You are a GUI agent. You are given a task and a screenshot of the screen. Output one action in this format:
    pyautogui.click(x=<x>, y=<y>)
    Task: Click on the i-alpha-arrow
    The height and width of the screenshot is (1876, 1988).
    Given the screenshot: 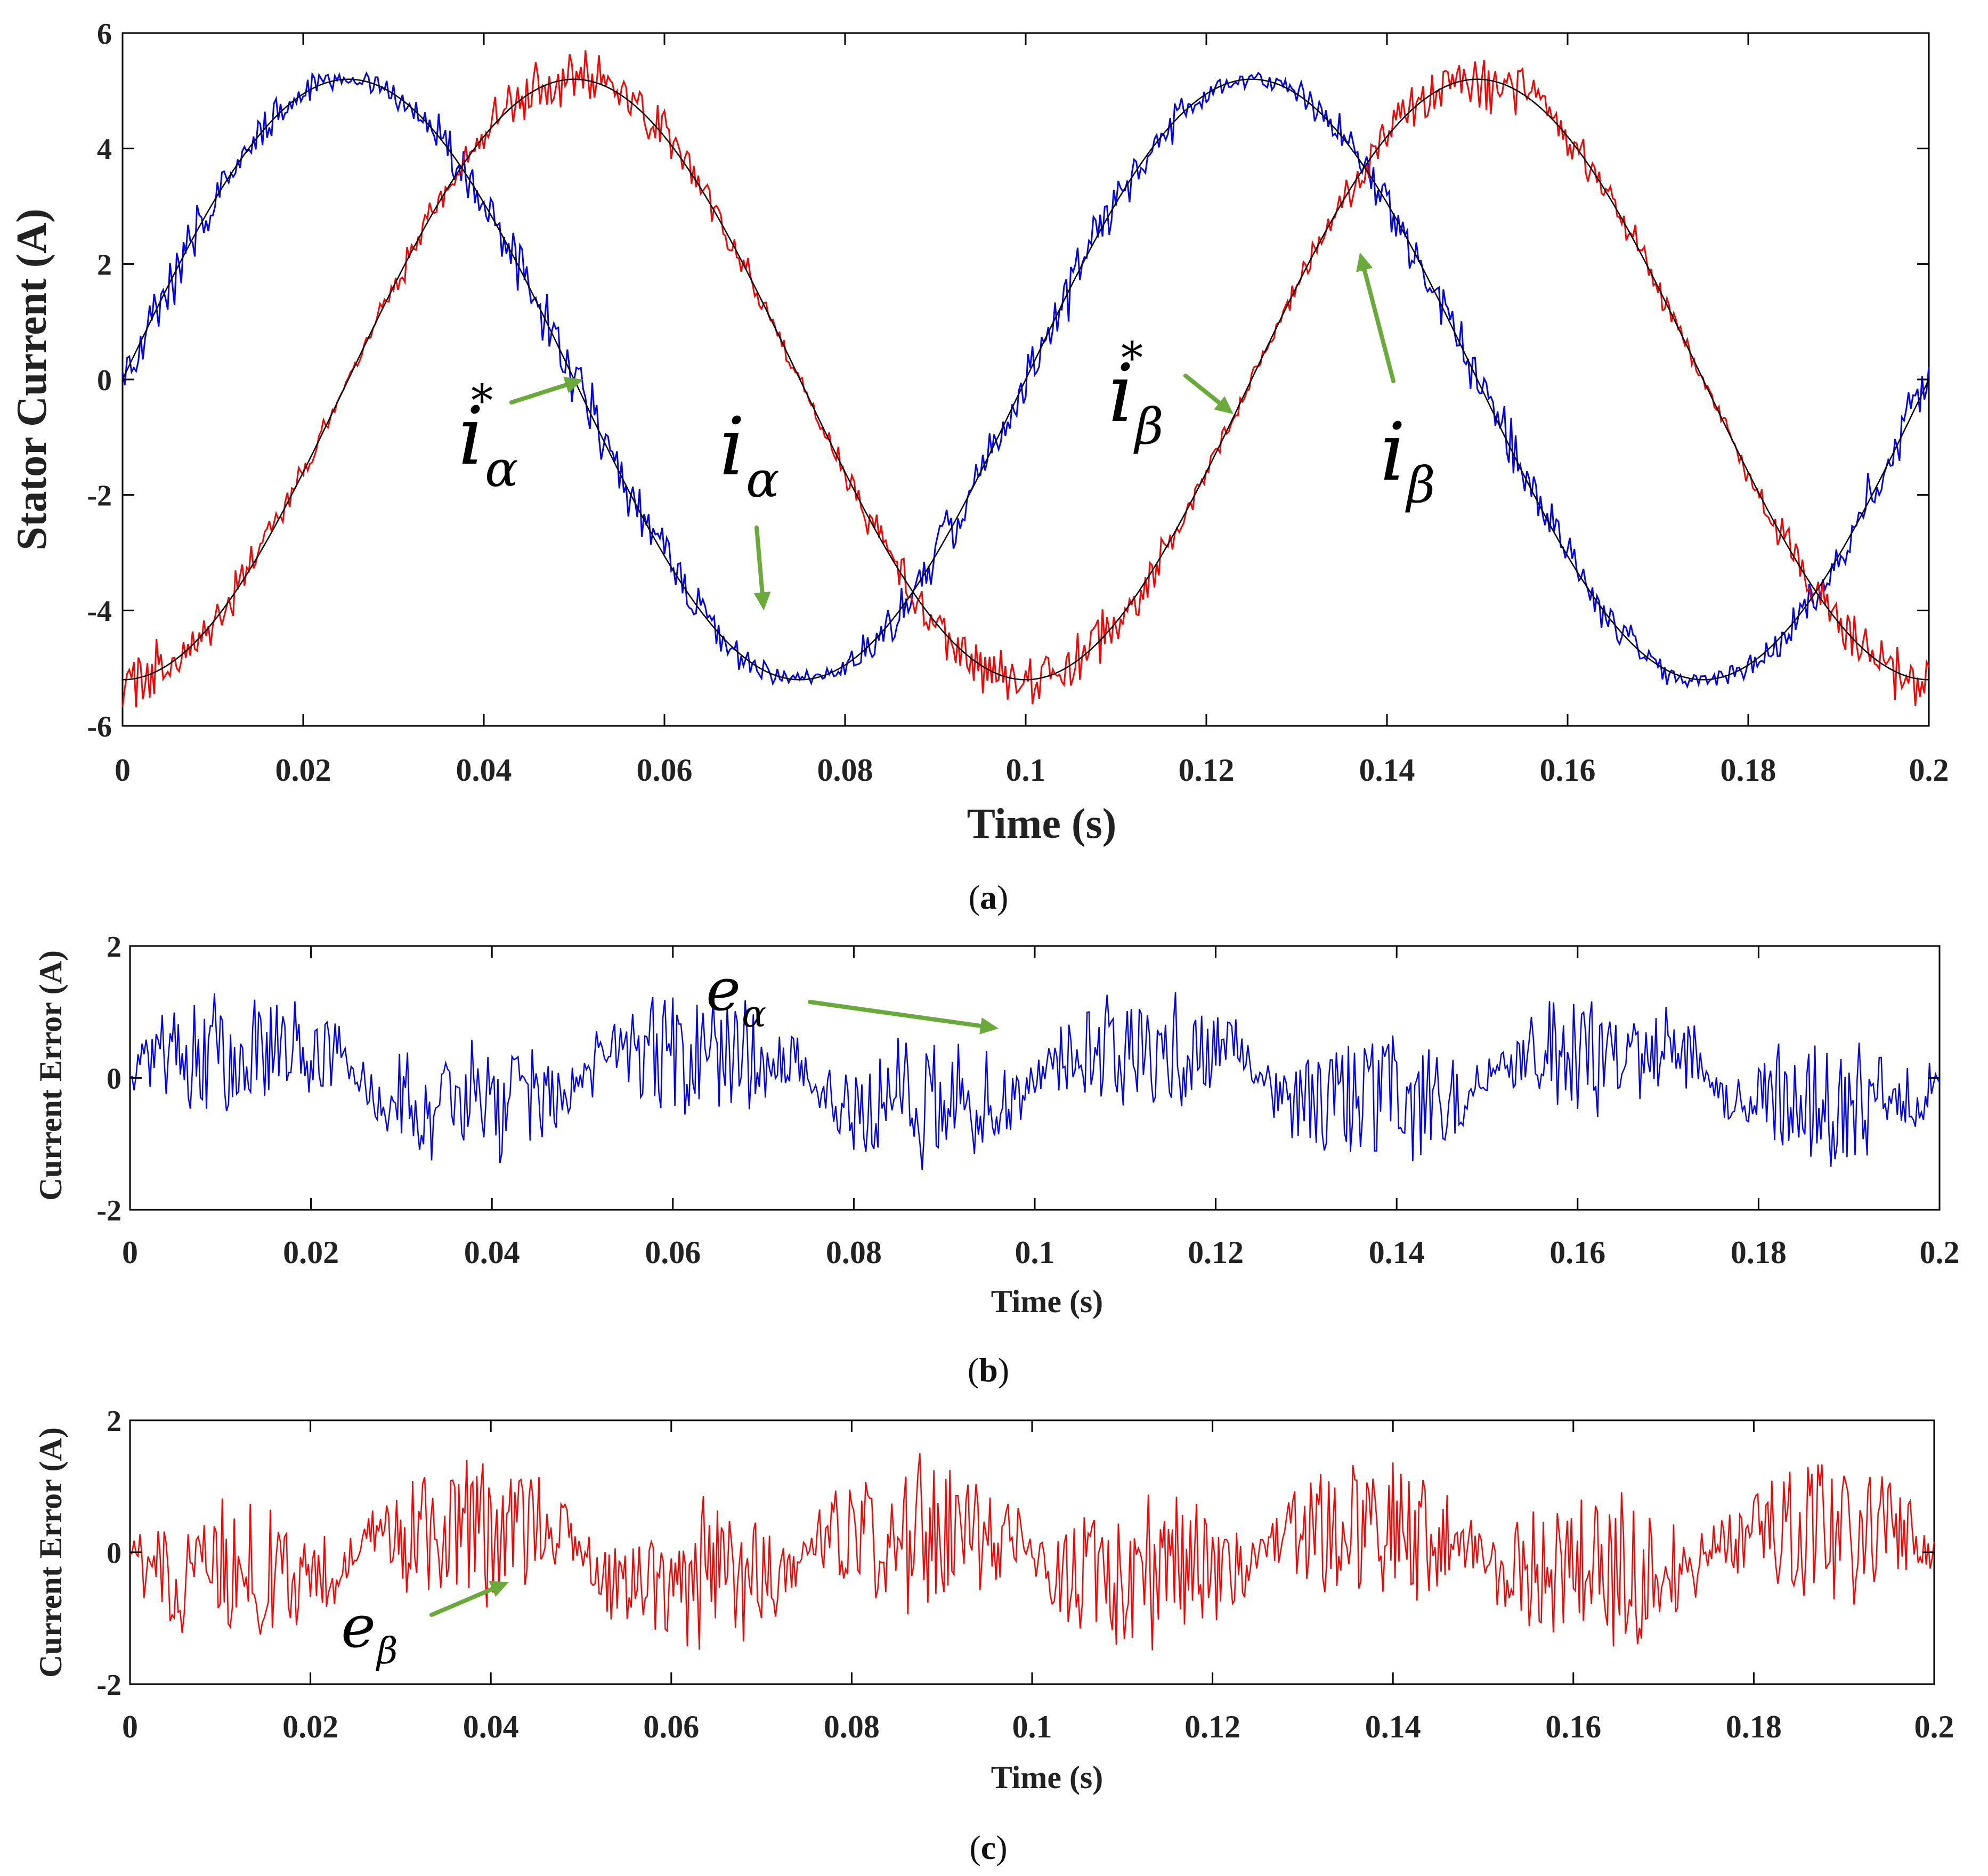 What is the action you would take?
    pyautogui.click(x=759, y=560)
    